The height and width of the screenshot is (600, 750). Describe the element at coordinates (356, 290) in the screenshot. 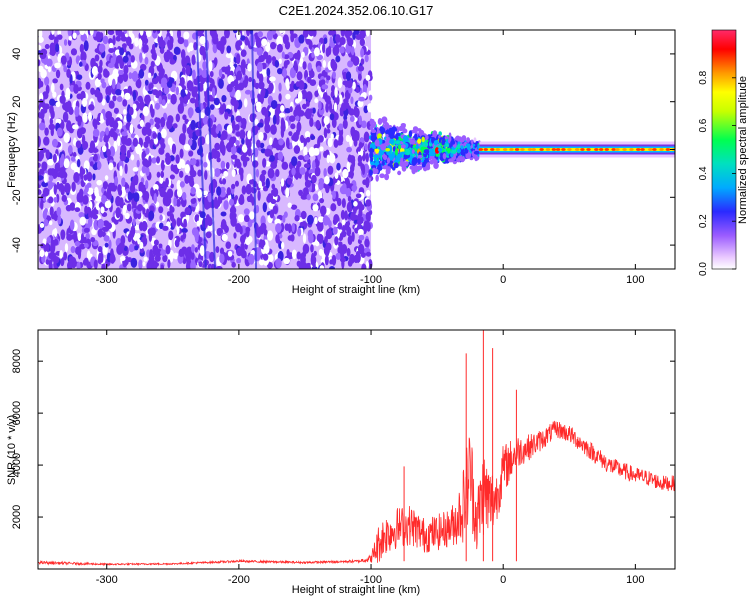

I see `spectrogram-x-axis-label: Height of straight line (km)` at that location.